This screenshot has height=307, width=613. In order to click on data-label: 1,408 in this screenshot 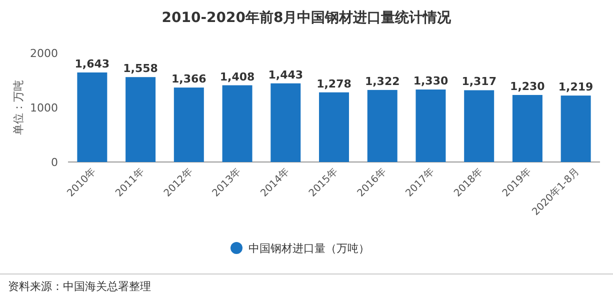, I will do `click(237, 77)`.